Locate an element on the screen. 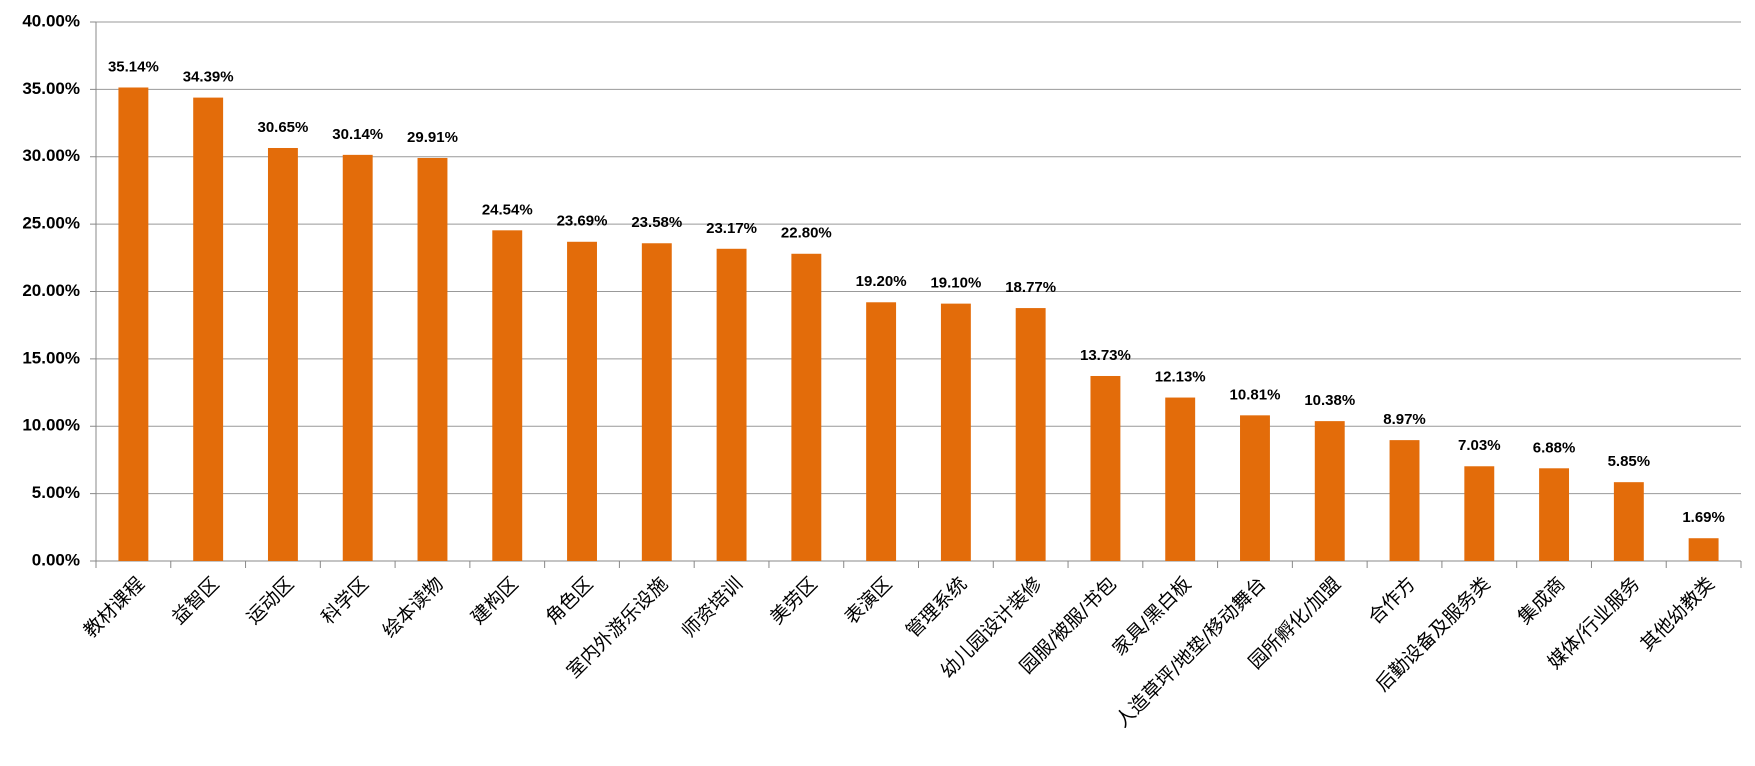 The width and height of the screenshot is (1755, 766). value-label: 30.14% is located at coordinates (357, 134).